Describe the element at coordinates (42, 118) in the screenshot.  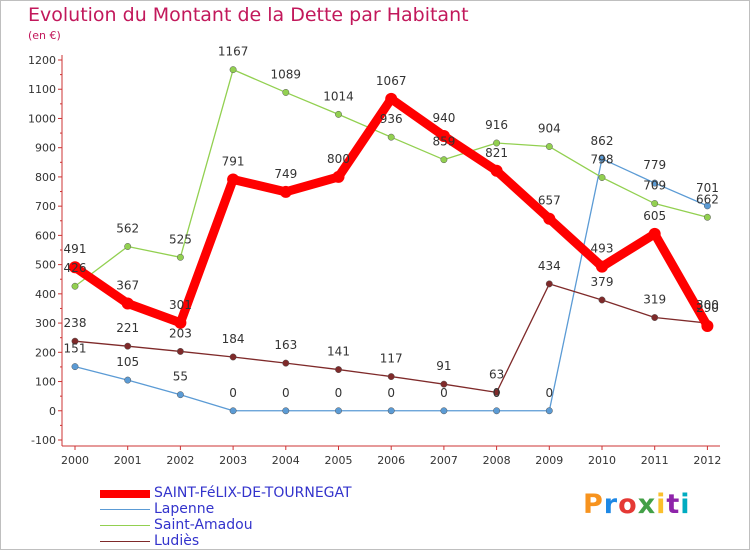
I see `y-tick-label: 1000` at that location.